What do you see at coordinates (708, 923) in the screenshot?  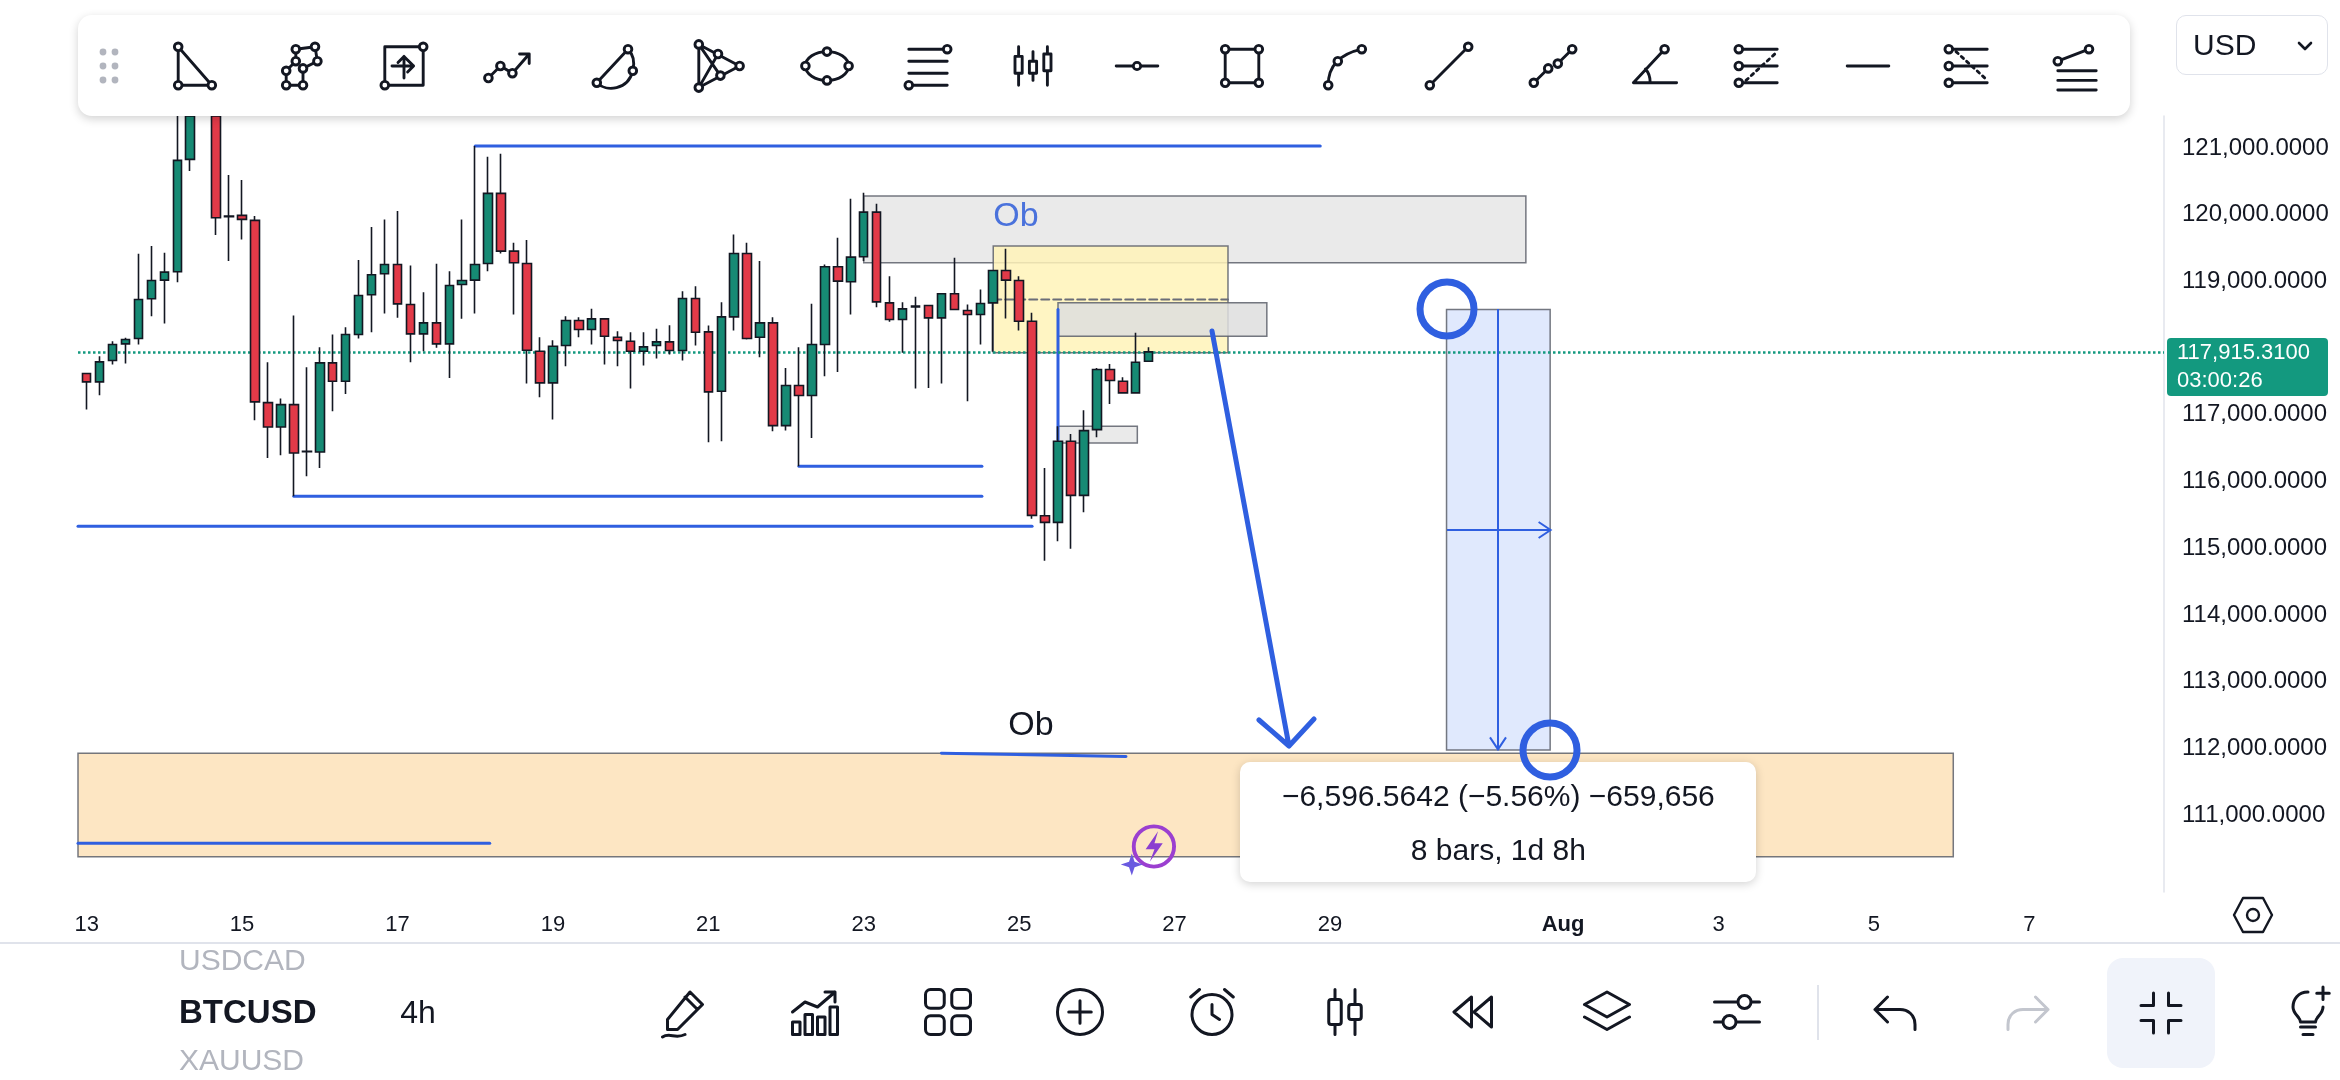 I see `x-tick-label: 21` at bounding box center [708, 923].